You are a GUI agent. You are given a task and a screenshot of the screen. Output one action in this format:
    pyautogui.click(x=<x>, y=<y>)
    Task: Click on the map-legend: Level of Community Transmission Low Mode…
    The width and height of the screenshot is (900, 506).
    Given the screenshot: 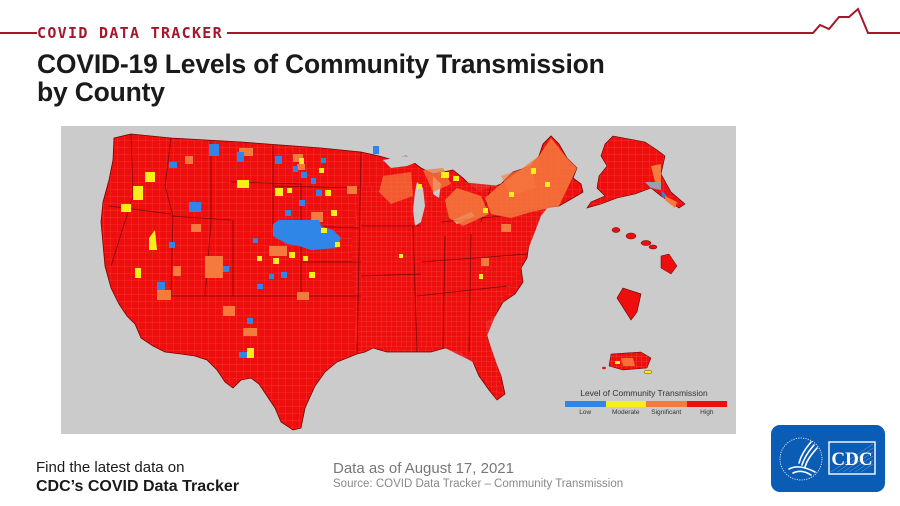 What is the action you would take?
    pyautogui.click(x=648, y=402)
    